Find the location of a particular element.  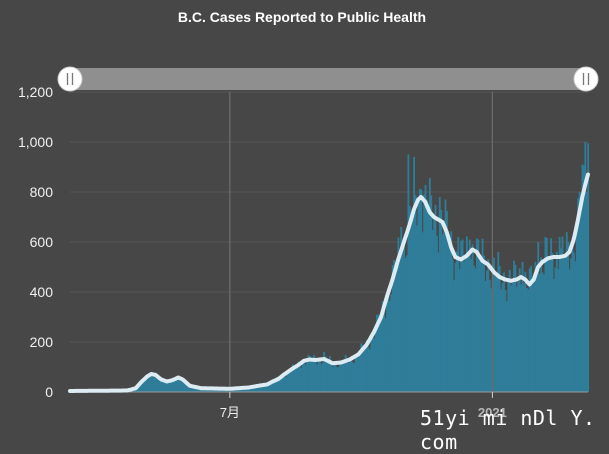

y-tick-label: 1,000 is located at coordinates (35, 142).